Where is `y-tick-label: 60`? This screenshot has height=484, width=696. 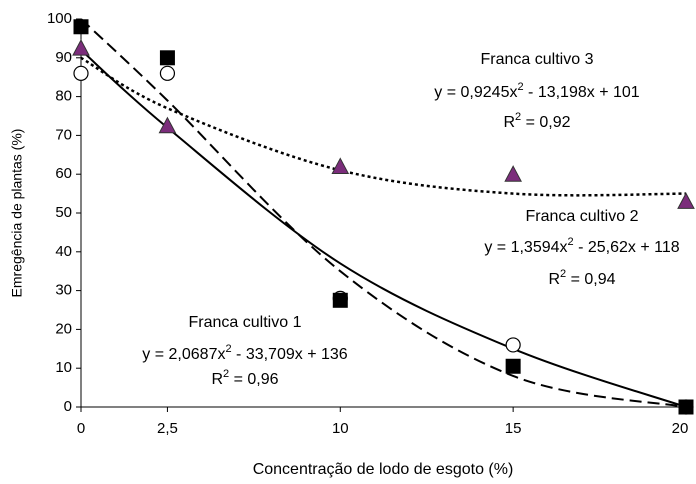 y-tick-label: 60 is located at coordinates (63, 173).